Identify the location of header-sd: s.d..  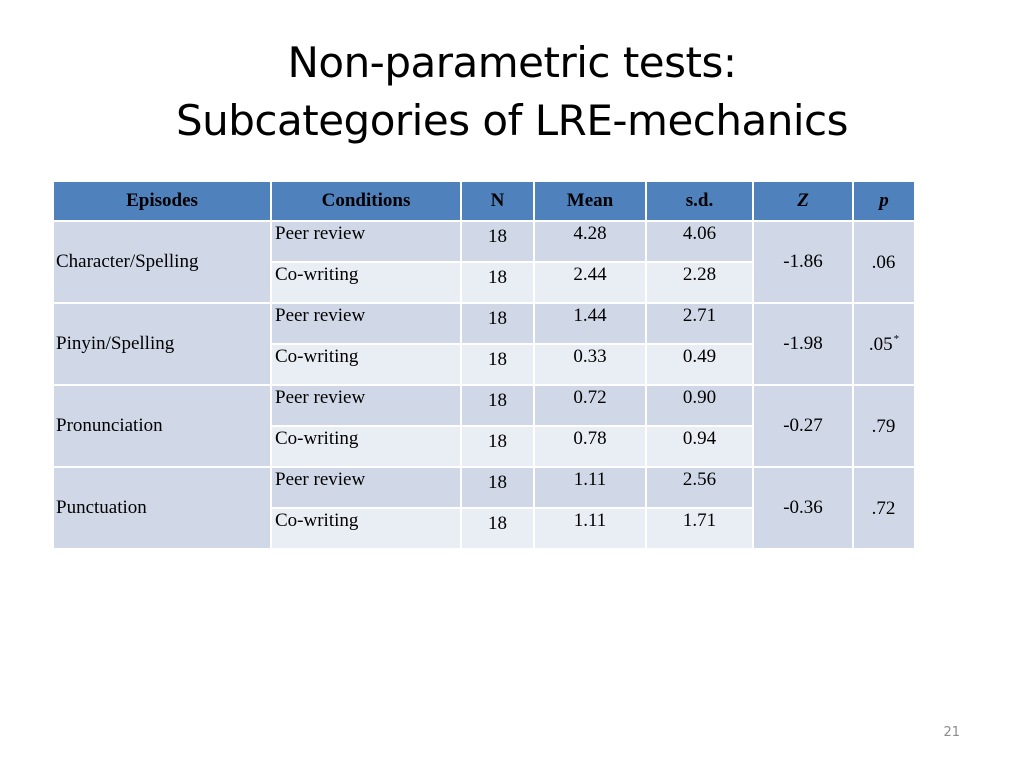
(699, 201).